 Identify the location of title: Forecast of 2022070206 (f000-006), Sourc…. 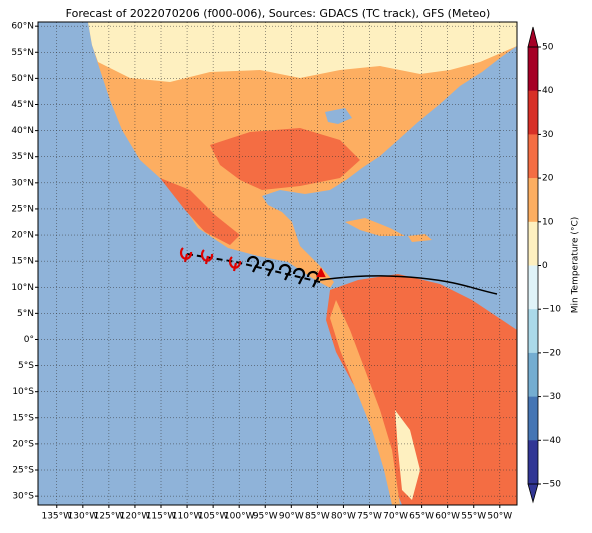
(278, 13).